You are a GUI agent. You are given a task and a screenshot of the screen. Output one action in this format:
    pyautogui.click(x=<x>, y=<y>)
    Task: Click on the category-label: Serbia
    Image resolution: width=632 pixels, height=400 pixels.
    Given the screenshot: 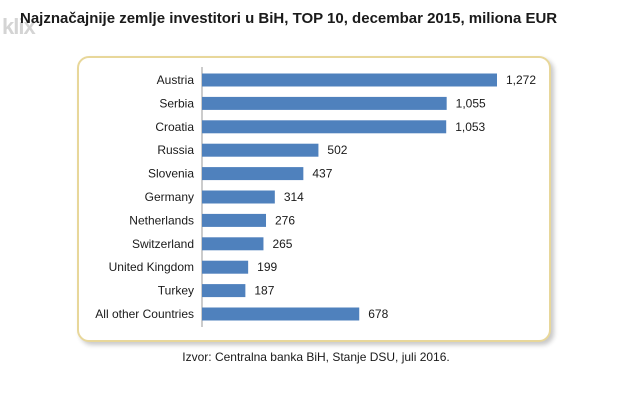 What is the action you would take?
    pyautogui.click(x=176, y=103)
    